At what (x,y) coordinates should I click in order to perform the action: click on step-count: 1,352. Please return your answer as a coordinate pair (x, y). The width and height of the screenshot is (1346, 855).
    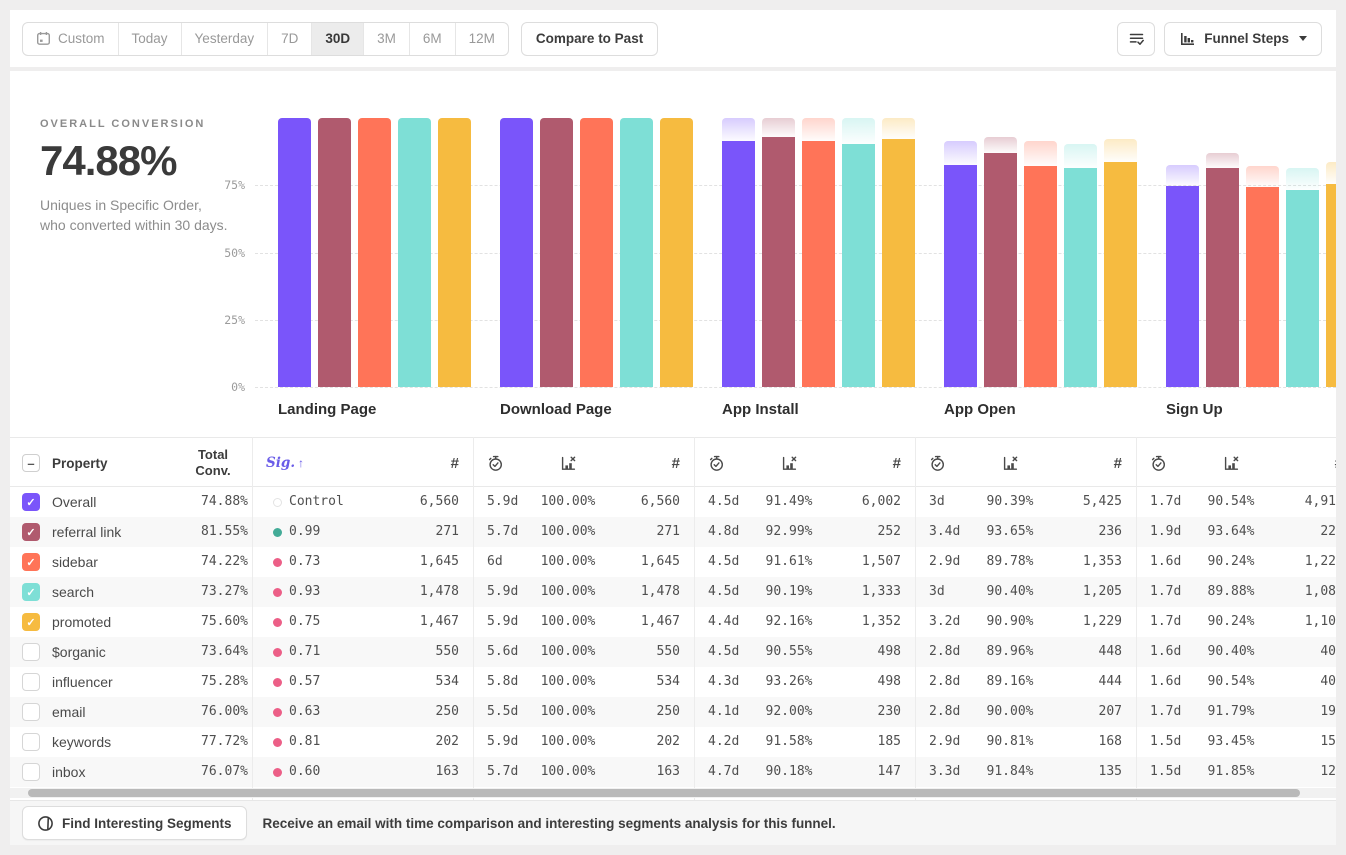
    Looking at the image, I should click on (881, 621).